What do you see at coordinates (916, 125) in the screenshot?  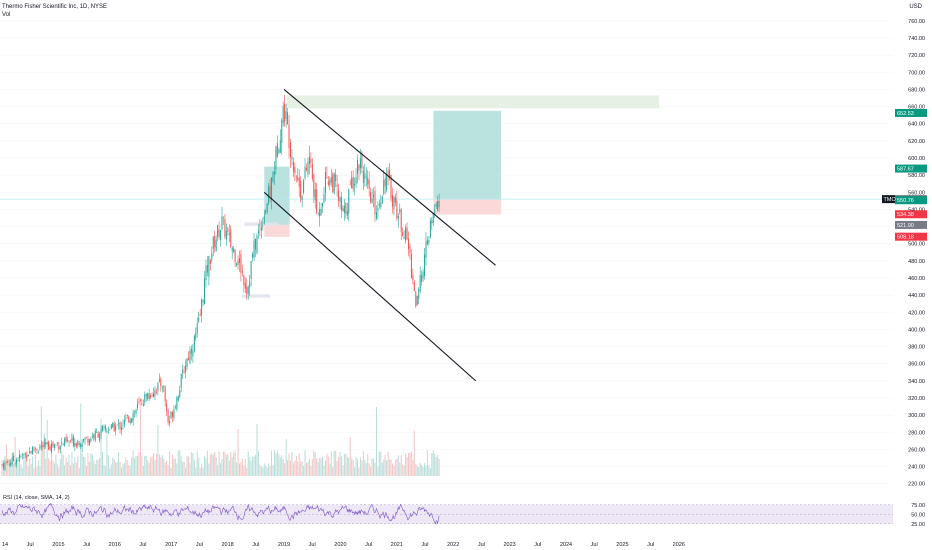 I see `y-tick-label: 640.00` at bounding box center [916, 125].